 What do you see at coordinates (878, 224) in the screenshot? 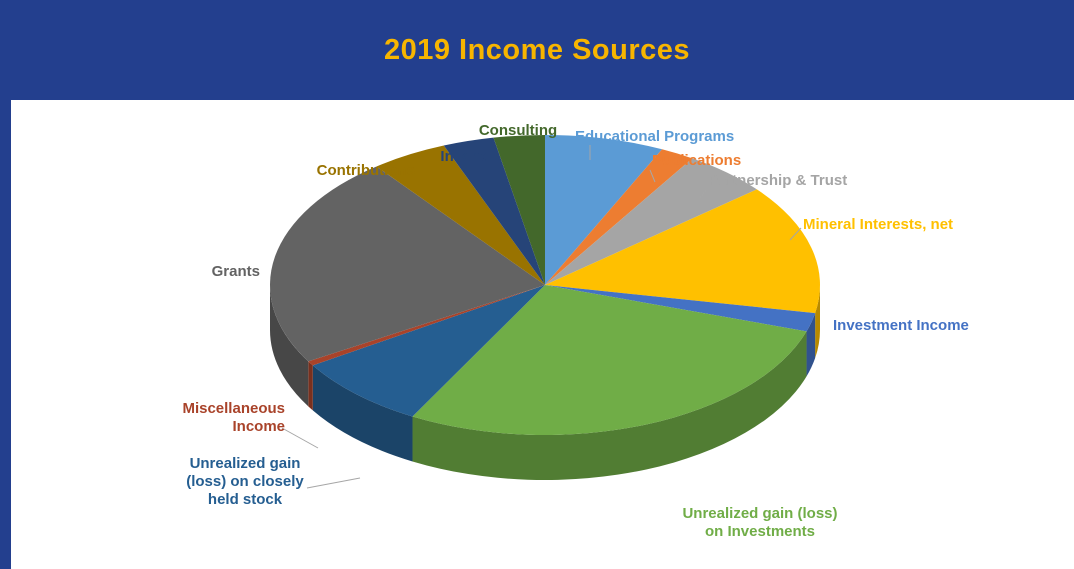
I see `slice-label: Mineral Interests, net` at bounding box center [878, 224].